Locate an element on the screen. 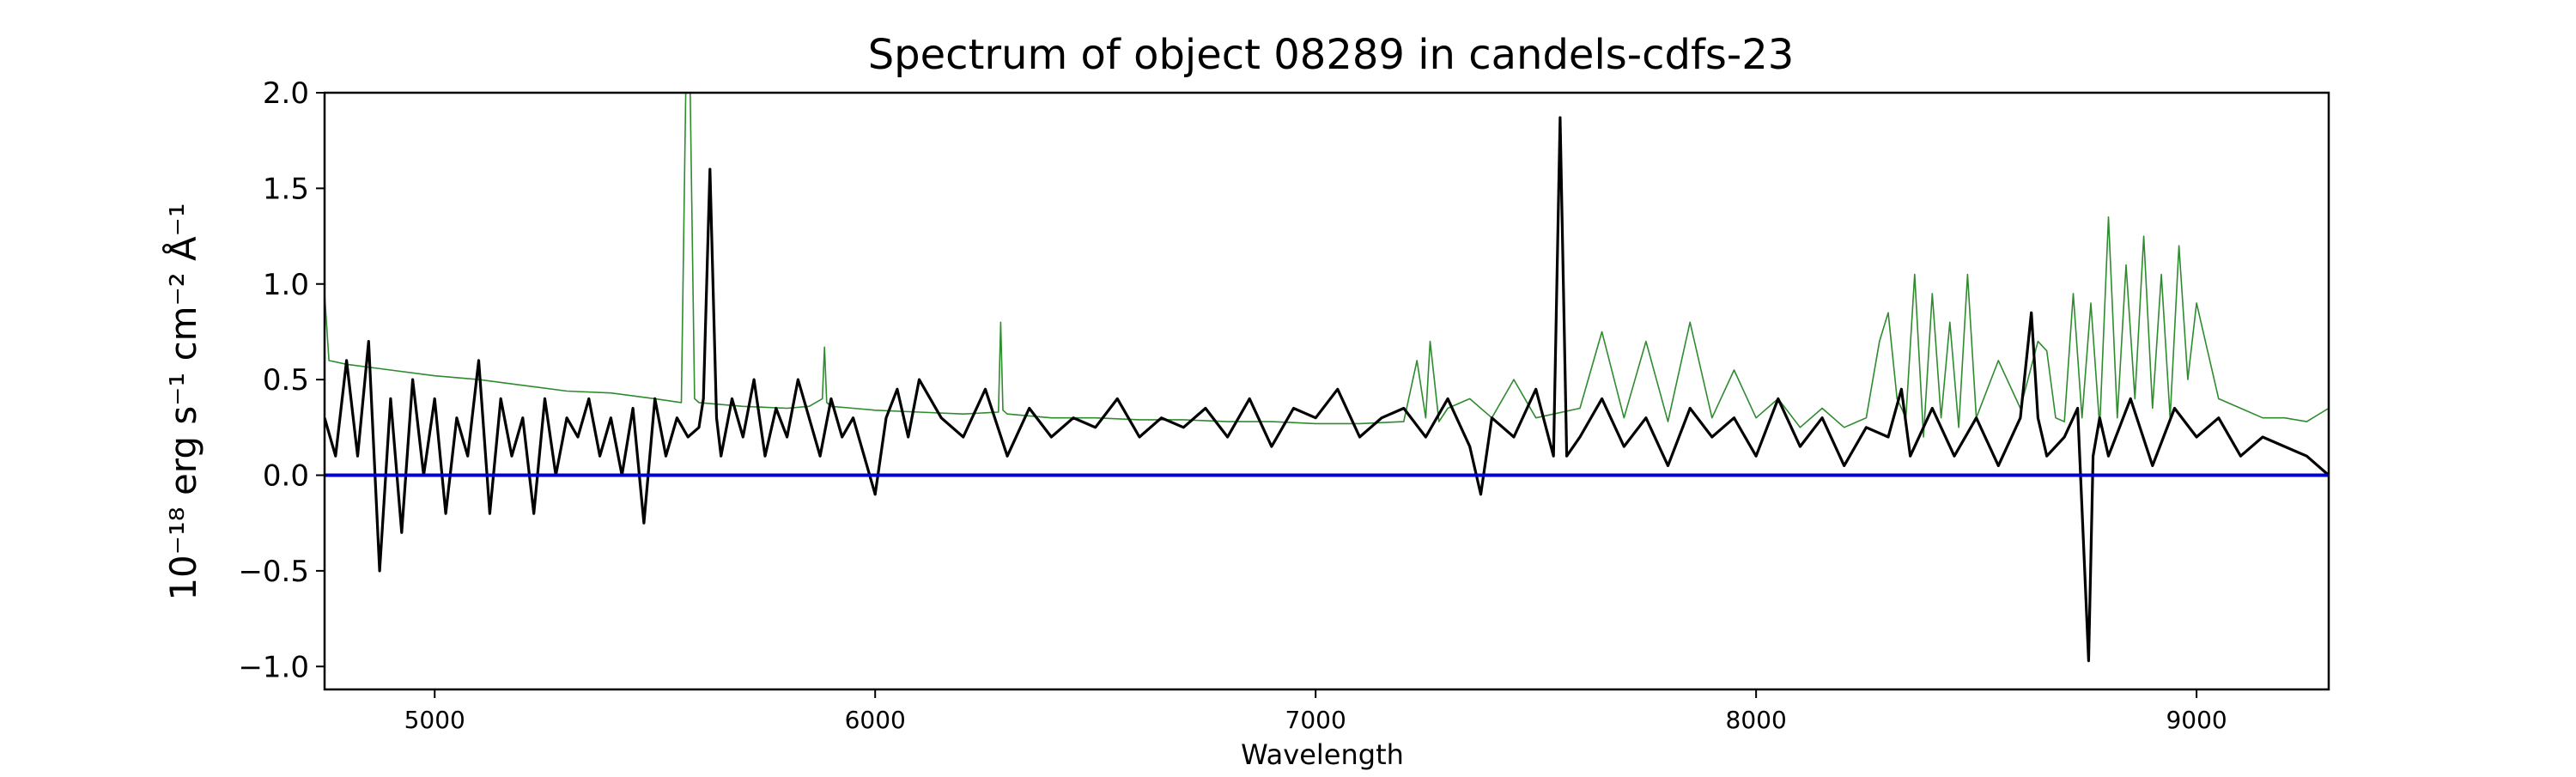 The image size is (2576, 777). y-tick-label: 1.0 is located at coordinates (286, 285).